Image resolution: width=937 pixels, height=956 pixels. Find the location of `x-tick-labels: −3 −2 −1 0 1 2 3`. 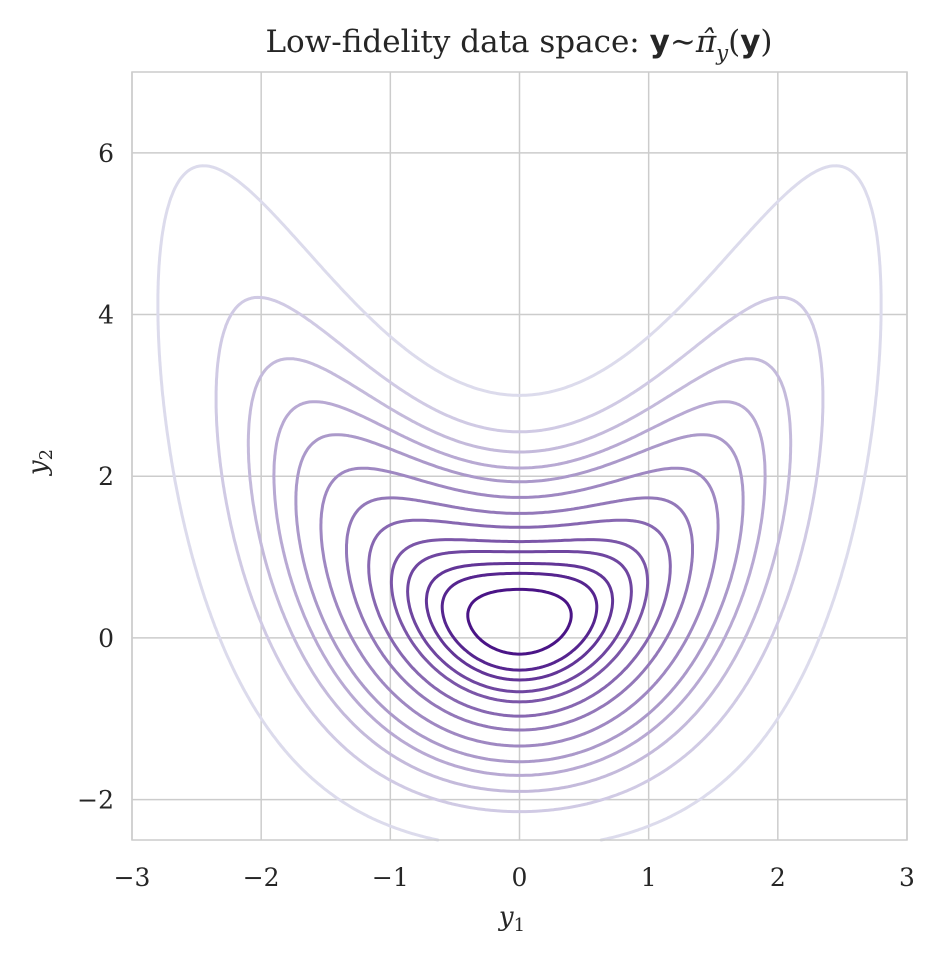

x-tick-labels: −3 −2 −1 0 1 2 3 is located at coordinates (514, 877).